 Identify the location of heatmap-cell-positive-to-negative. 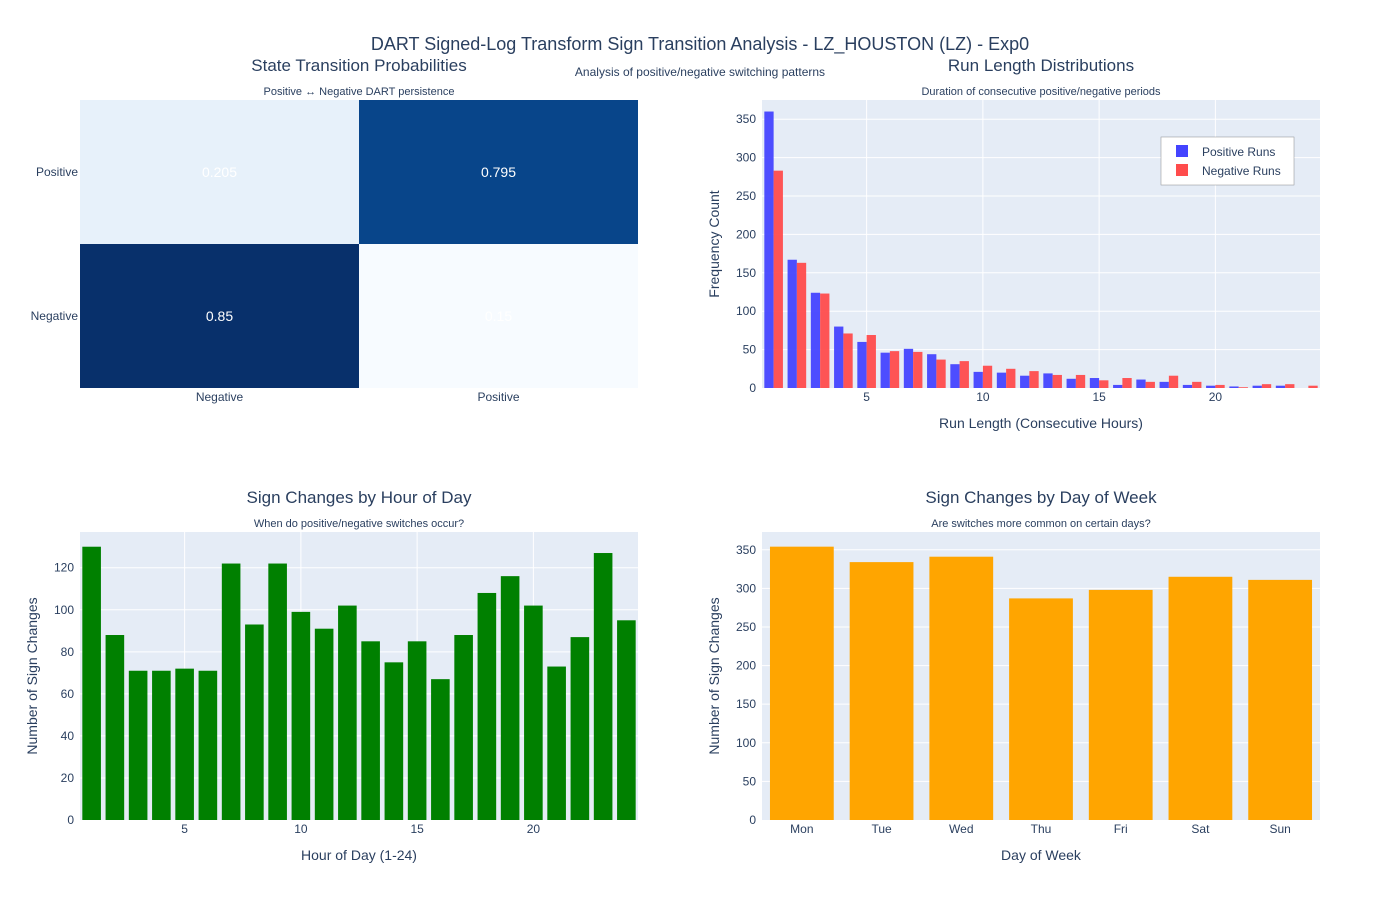
(219, 172).